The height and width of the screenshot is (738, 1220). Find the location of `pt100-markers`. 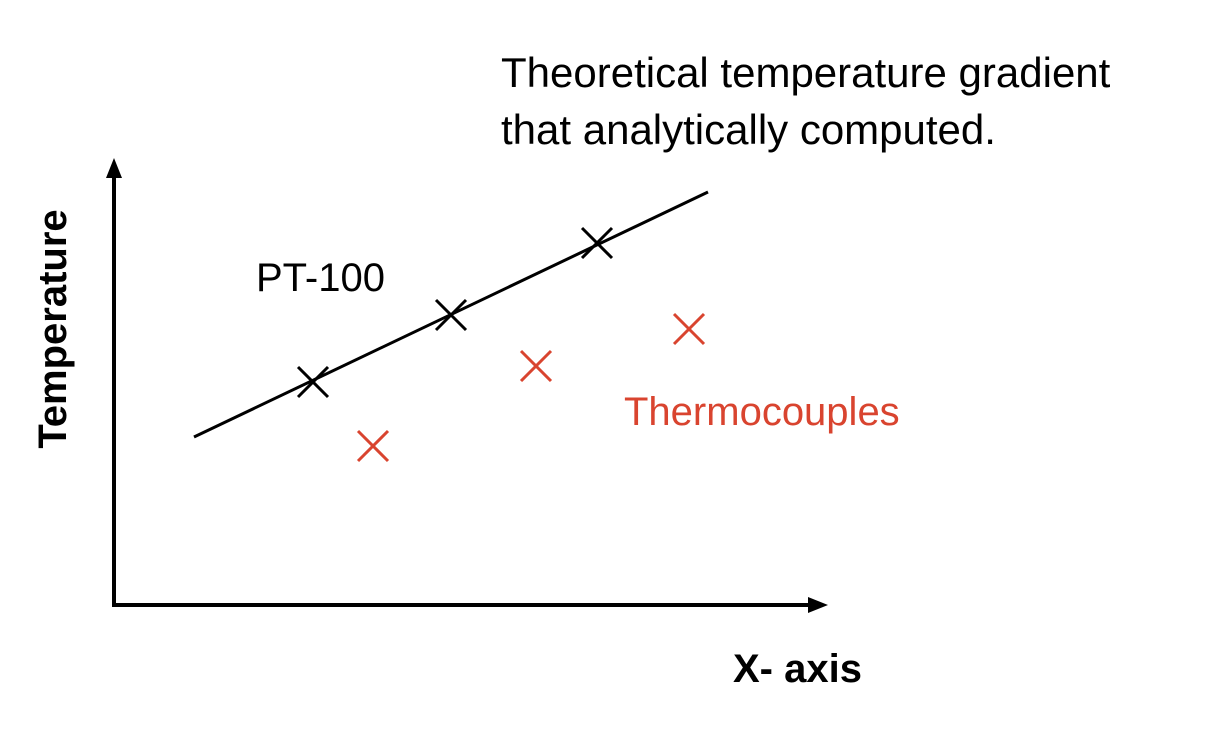

pt100-markers is located at coordinates (455, 312).